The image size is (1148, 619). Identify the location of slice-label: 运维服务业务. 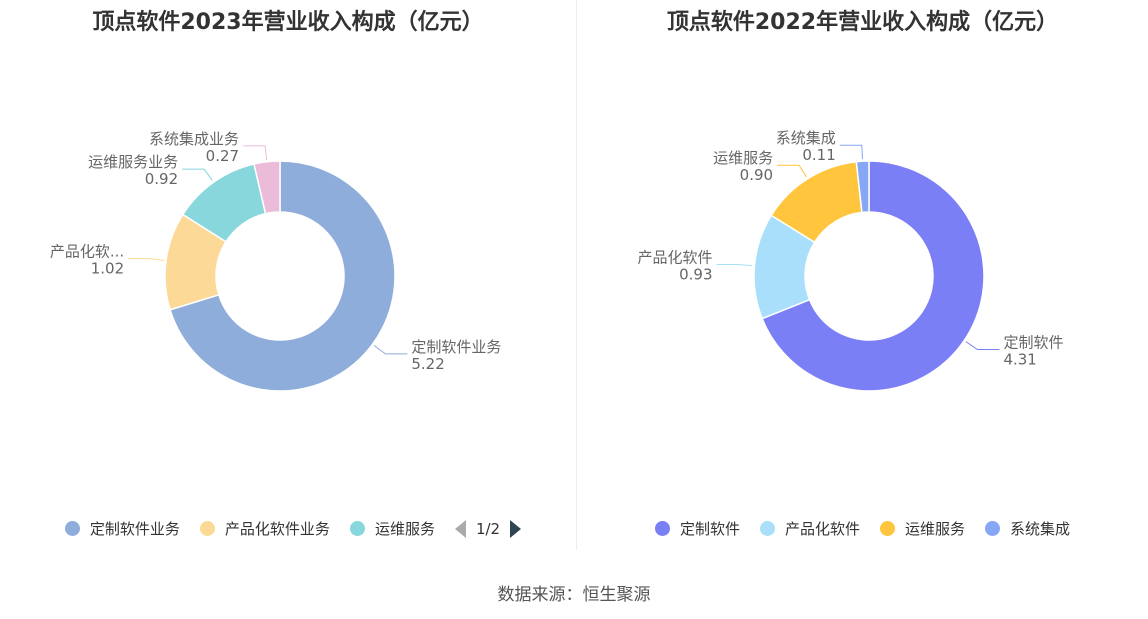
(133, 162).